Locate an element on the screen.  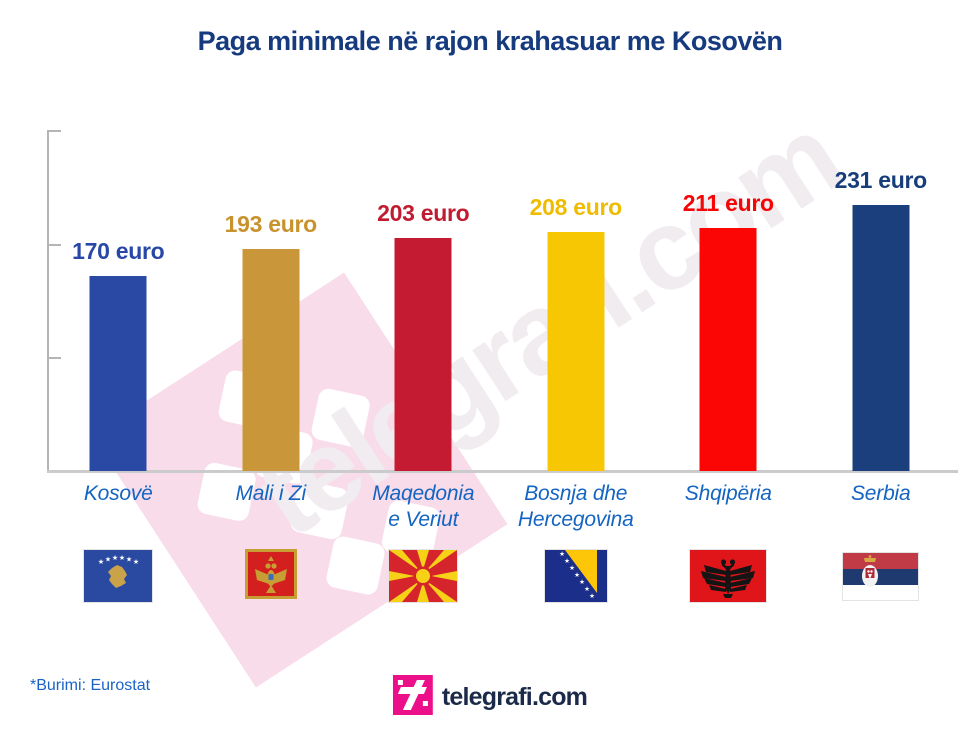
brand-text: telegrafi.com is located at coordinates (514, 697).